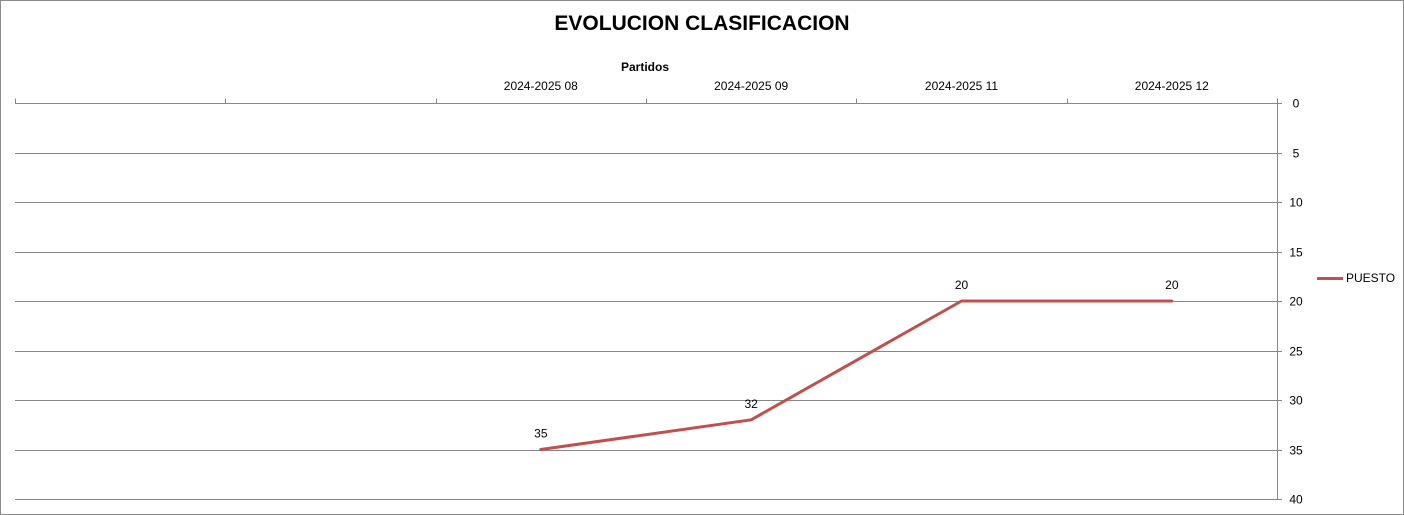 The width and height of the screenshot is (1404, 515). What do you see at coordinates (1296, 104) in the screenshot?
I see `y-tick-label: 0` at bounding box center [1296, 104].